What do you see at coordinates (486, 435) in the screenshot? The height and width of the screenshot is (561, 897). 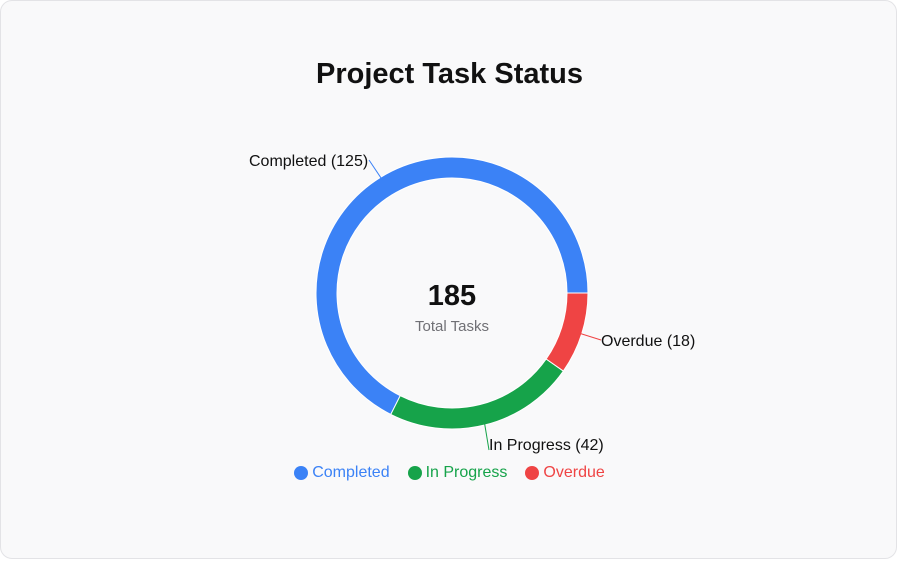 I see `leader-line-in-progress` at bounding box center [486, 435].